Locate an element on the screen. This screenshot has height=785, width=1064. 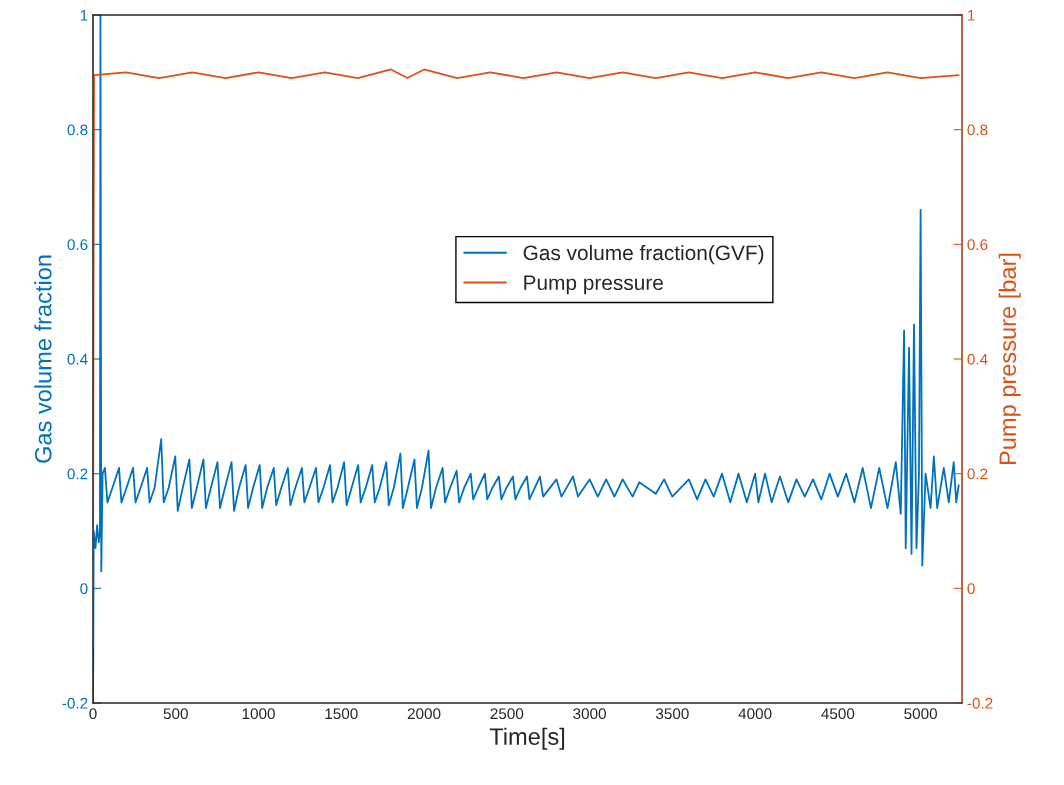
x-tick-label: 4000 is located at coordinates (755, 714).